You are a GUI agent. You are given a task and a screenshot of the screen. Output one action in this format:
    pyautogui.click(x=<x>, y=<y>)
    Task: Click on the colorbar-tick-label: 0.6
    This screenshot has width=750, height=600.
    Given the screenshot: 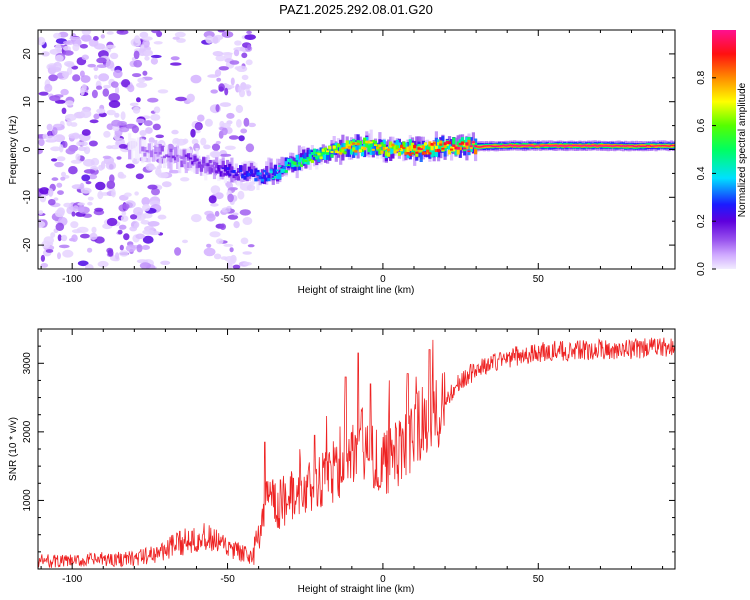 What is the action you would take?
    pyautogui.click(x=701, y=125)
    